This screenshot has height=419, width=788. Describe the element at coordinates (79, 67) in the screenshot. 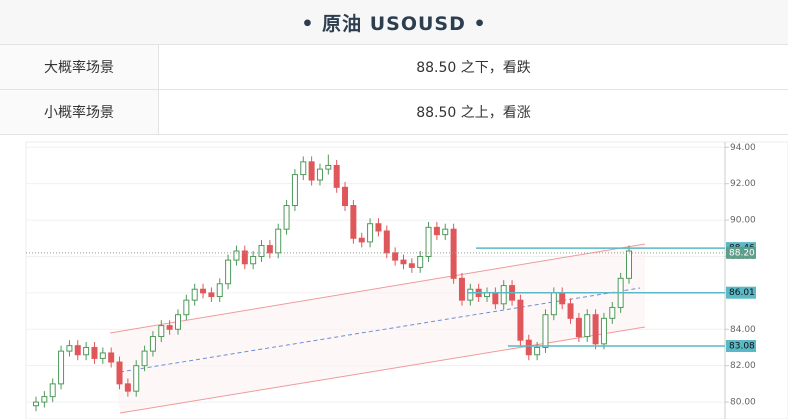

I see `cell: 大概率场景` at that location.